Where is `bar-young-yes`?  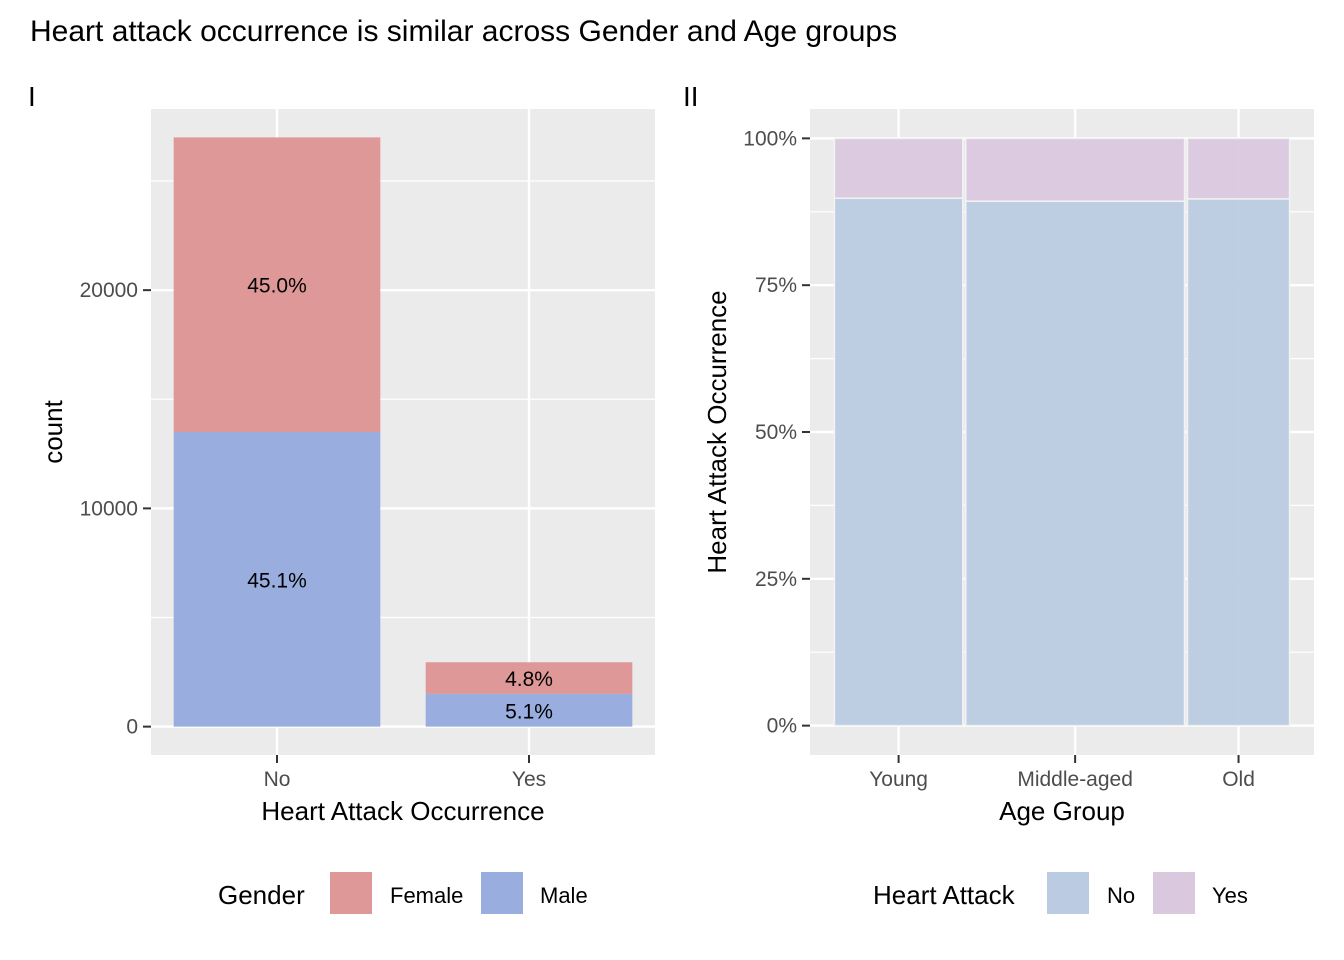
bar-young-yes is located at coordinates (898, 168).